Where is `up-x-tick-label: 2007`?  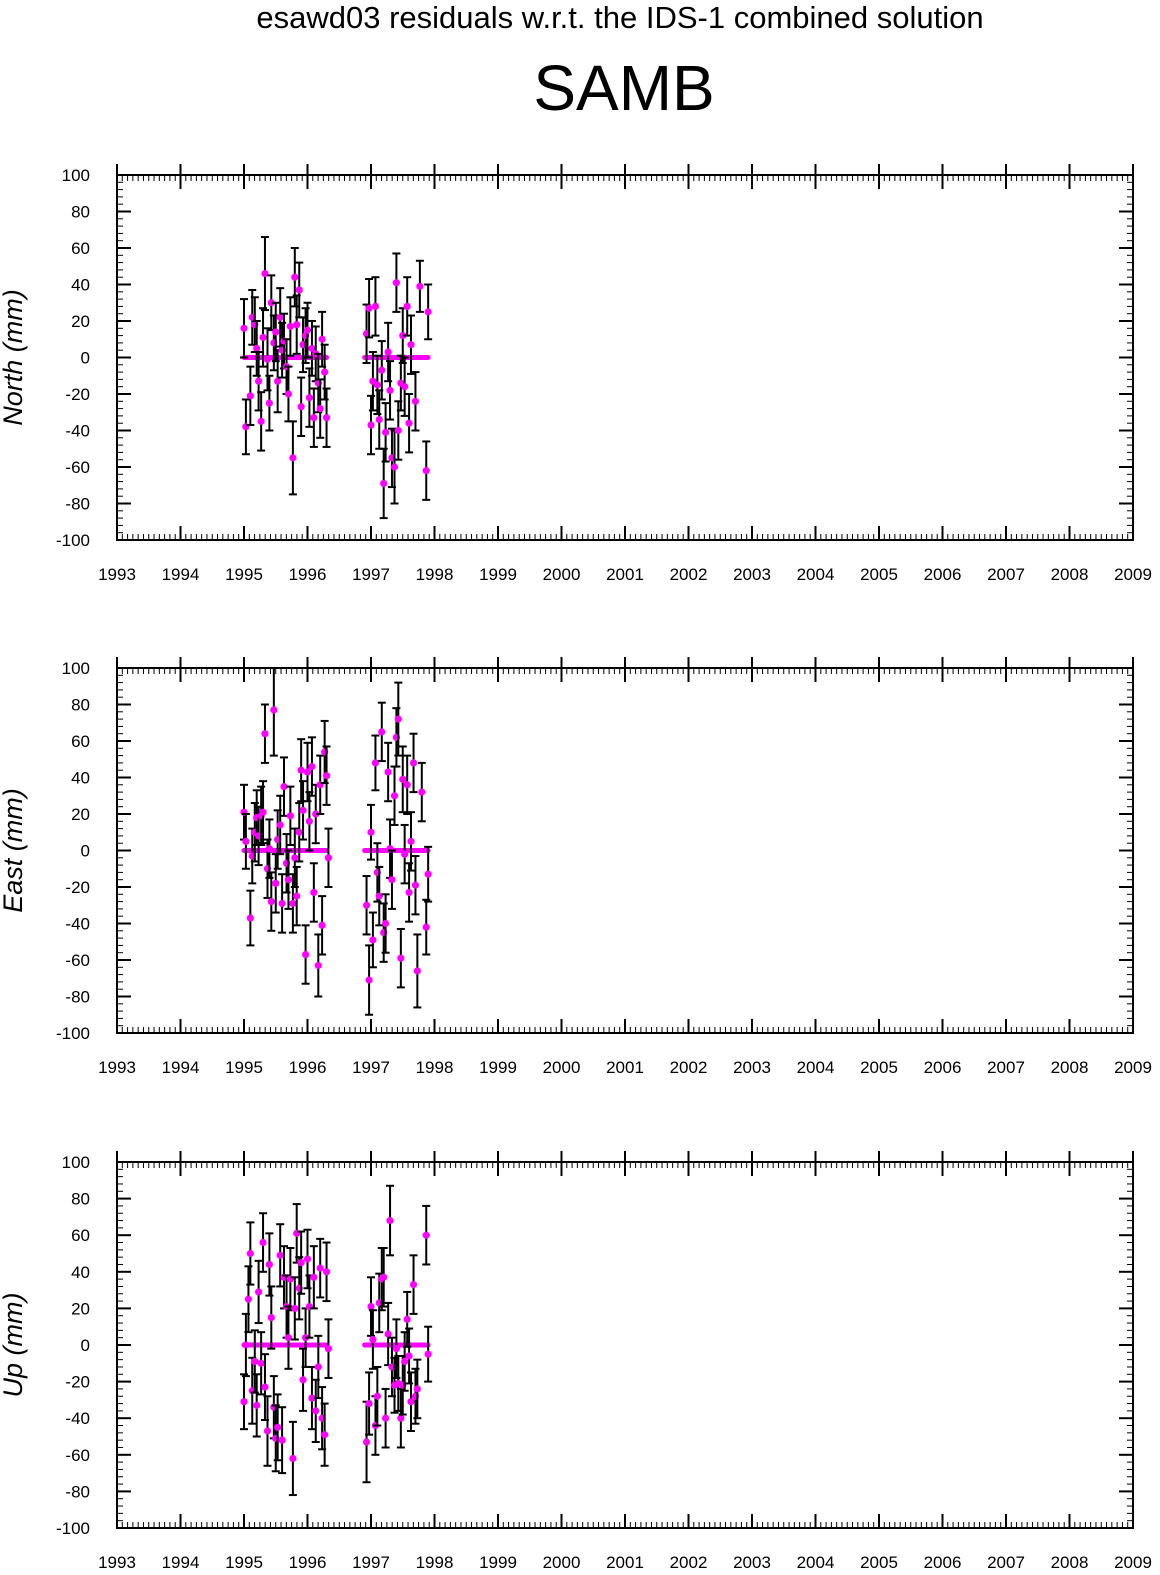
up-x-tick-label: 2007 is located at coordinates (1006, 1562).